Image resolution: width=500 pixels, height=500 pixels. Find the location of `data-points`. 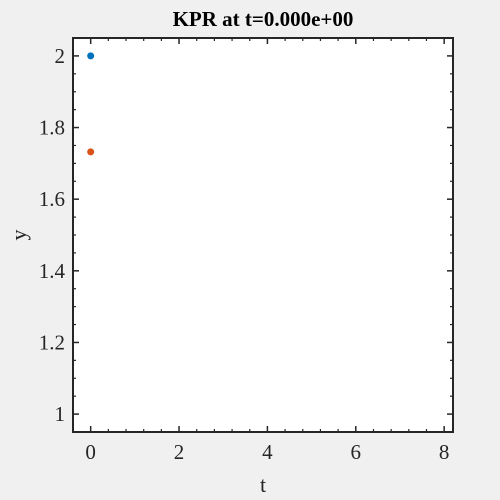

data-points is located at coordinates (91, 104).